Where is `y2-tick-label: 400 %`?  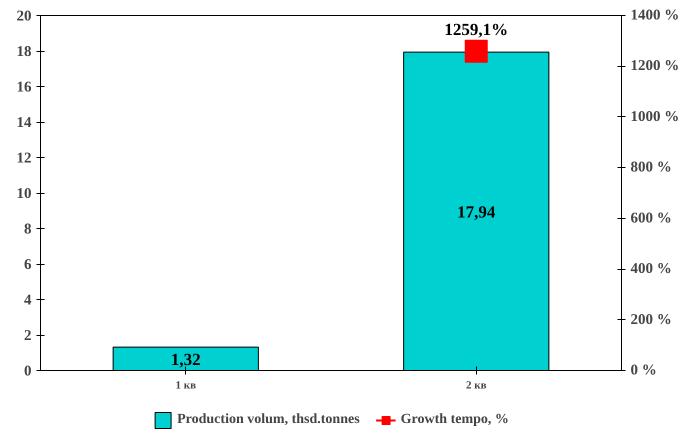
y2-tick-label: 400 % is located at coordinates (651, 269).